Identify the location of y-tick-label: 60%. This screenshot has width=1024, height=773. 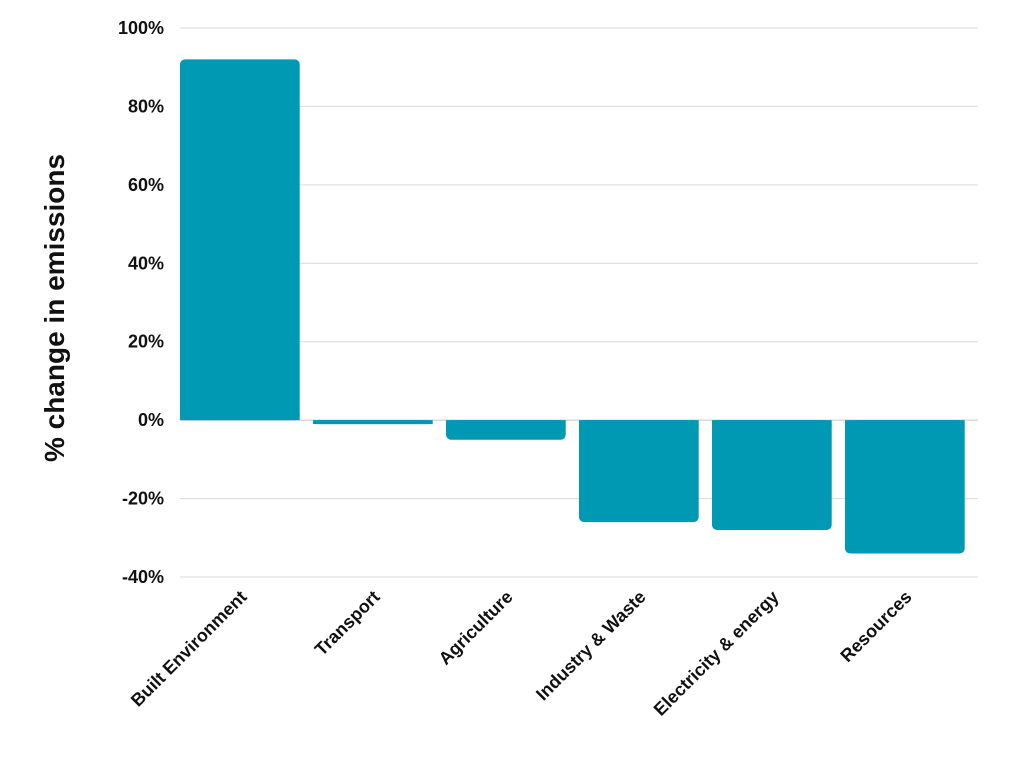
(146, 185).